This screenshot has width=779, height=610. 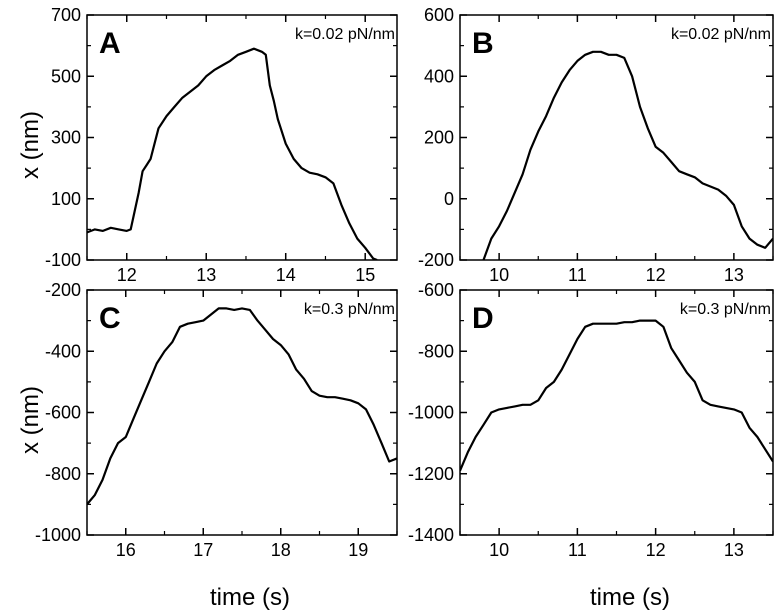 I want to click on panel-letter: D, so click(x=483, y=318).